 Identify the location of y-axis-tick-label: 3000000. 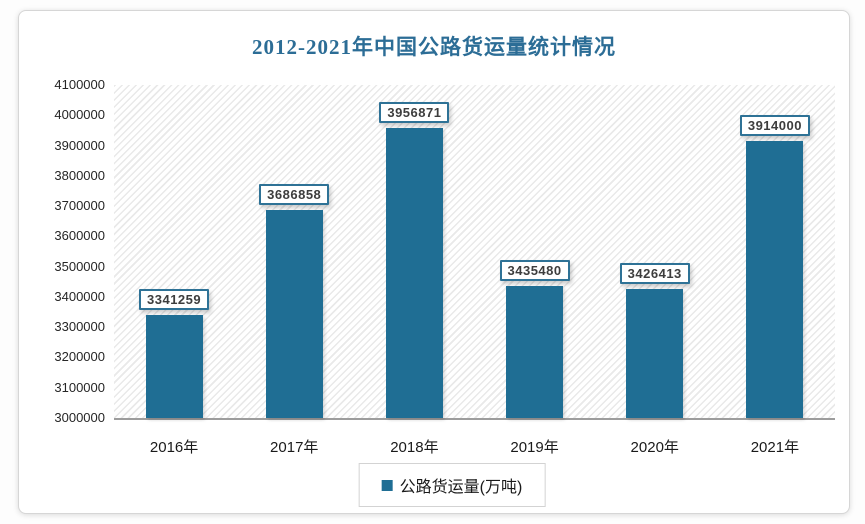
(79, 417).